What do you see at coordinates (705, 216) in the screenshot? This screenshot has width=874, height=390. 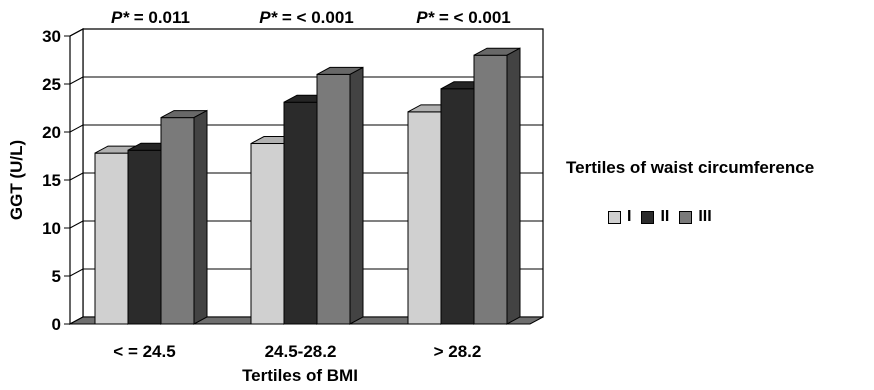 I see `legend-label: III` at bounding box center [705, 216].